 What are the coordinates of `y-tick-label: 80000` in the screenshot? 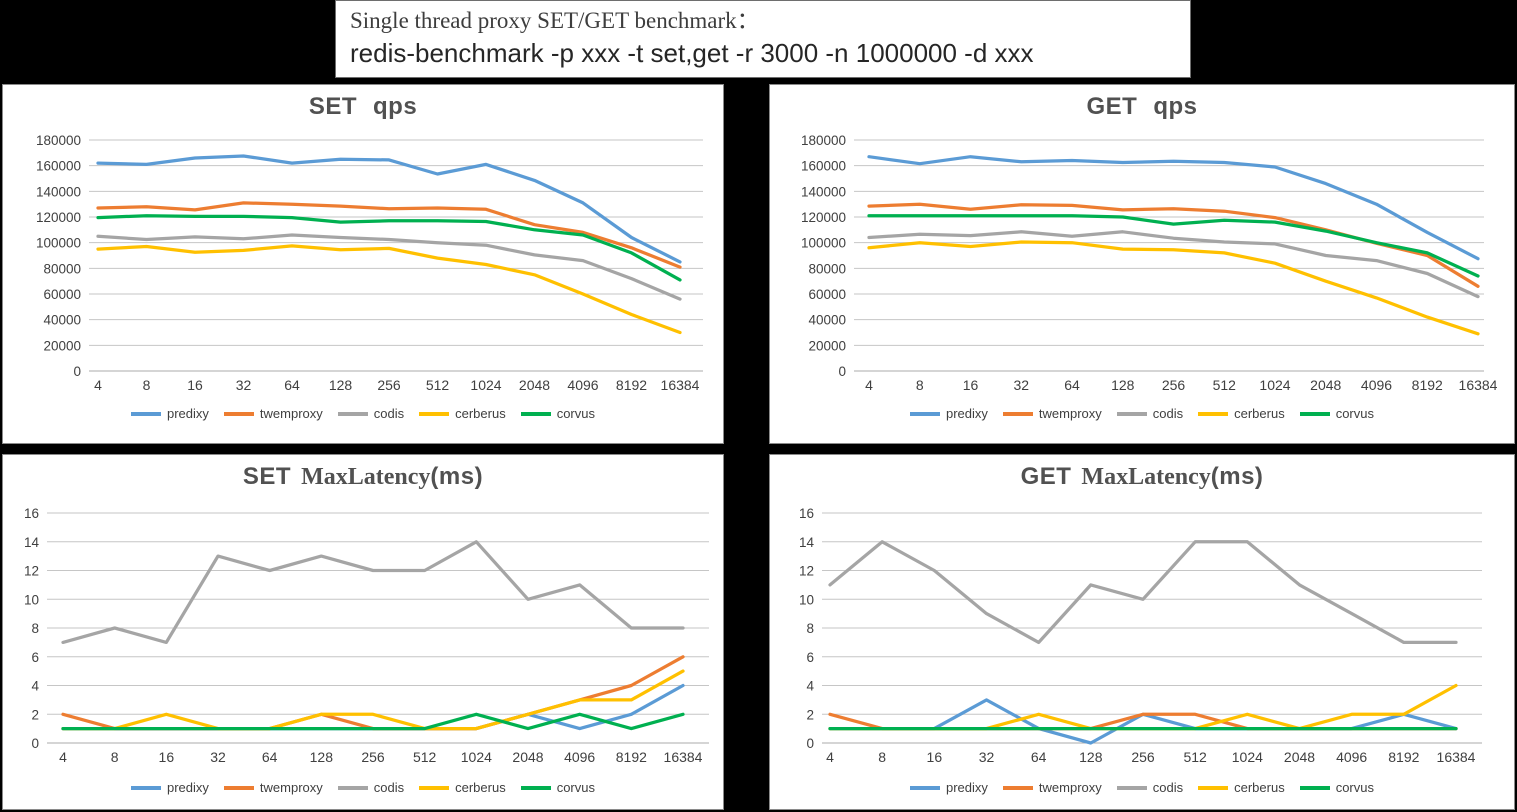 It's located at (827, 268).